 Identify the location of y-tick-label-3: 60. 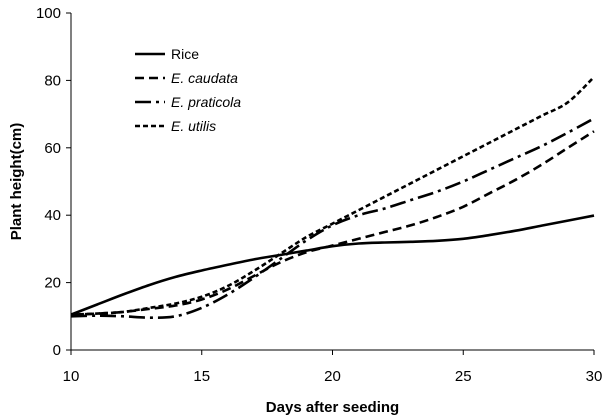
(52, 148).